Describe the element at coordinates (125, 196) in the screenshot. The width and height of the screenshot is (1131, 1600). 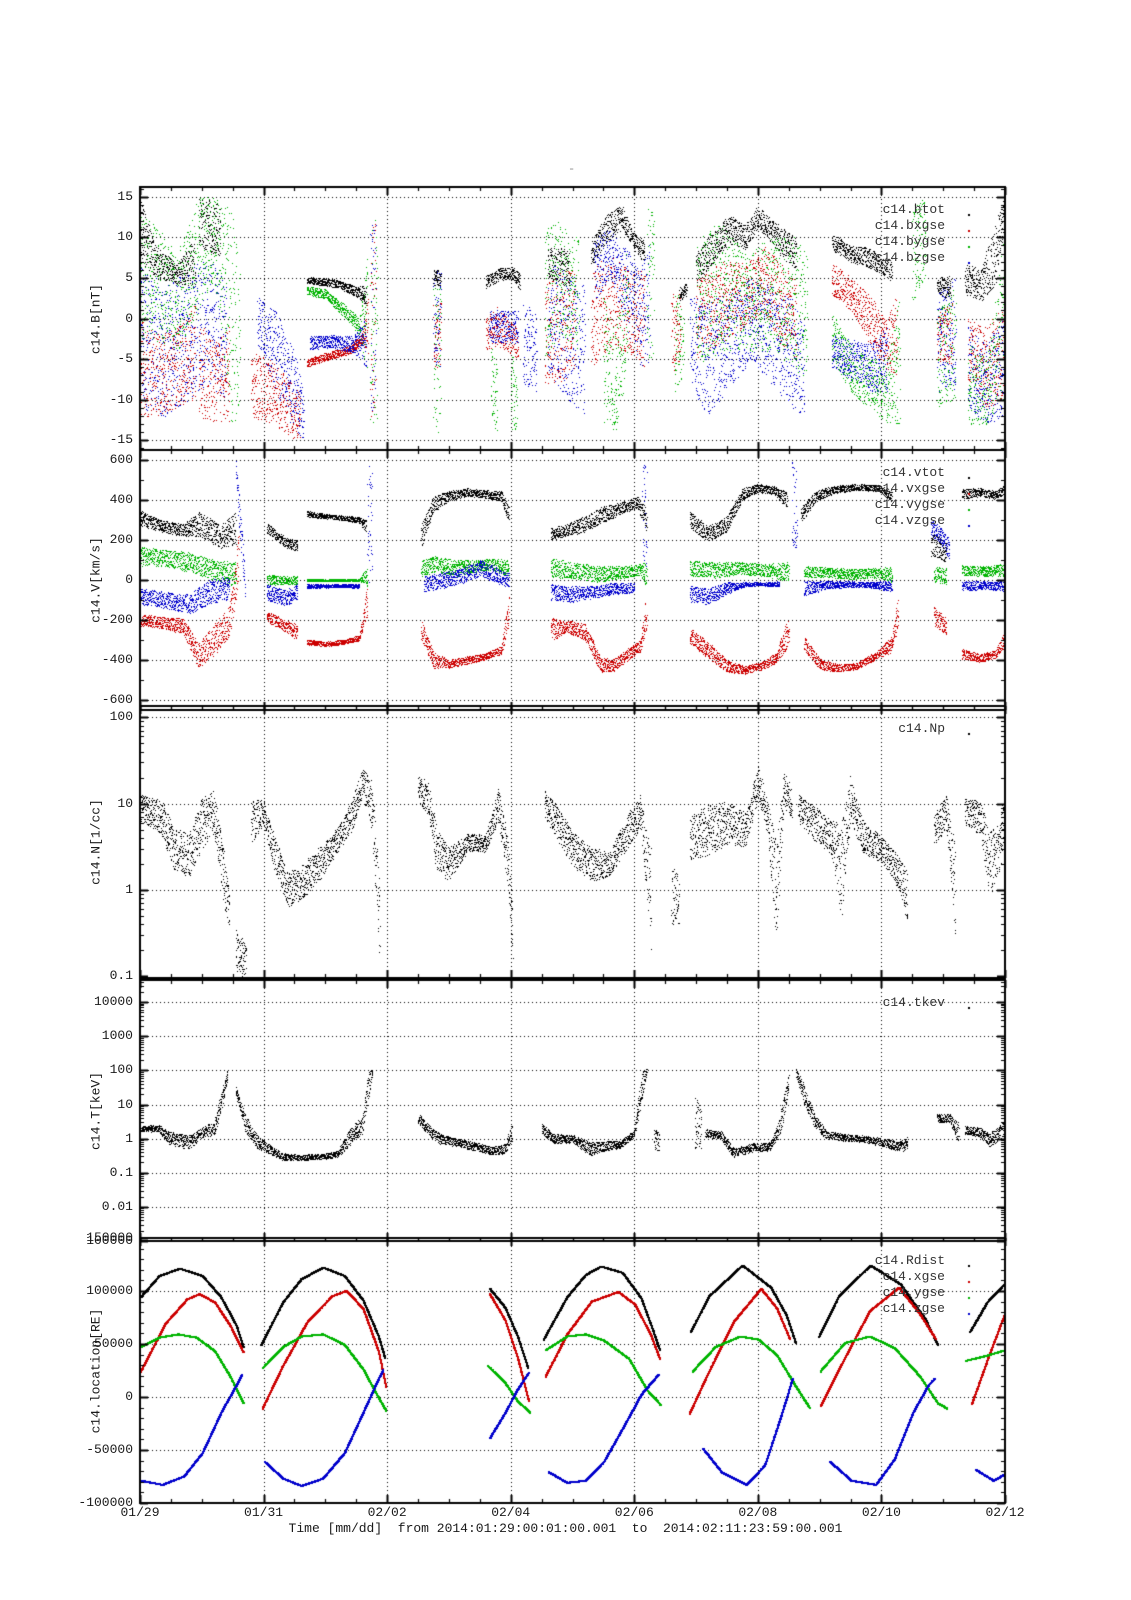
I see `y-tick-label: 15` at that location.